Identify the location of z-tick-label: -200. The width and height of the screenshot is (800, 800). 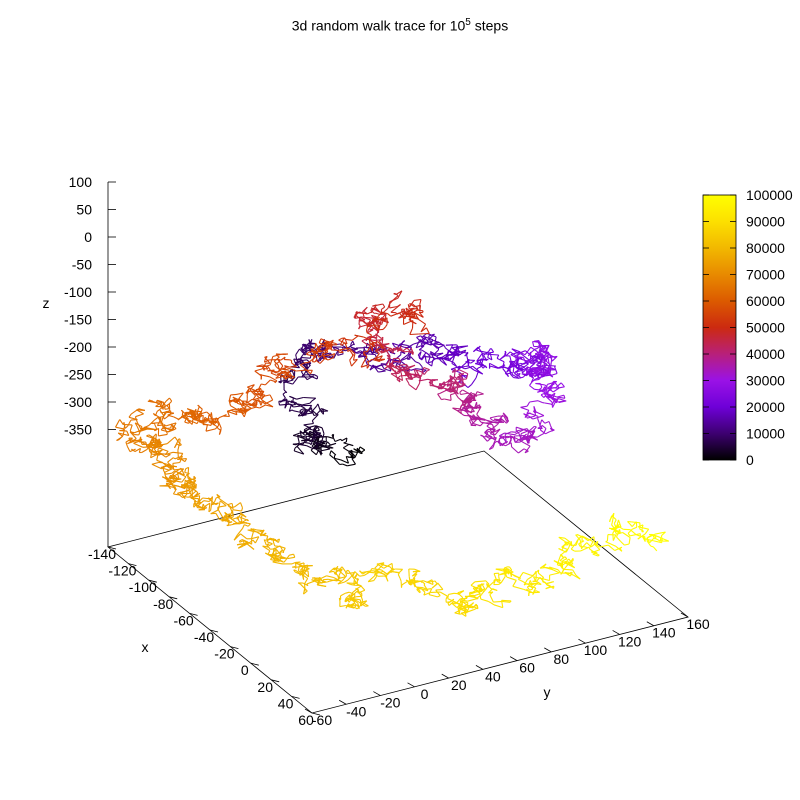
(78, 347).